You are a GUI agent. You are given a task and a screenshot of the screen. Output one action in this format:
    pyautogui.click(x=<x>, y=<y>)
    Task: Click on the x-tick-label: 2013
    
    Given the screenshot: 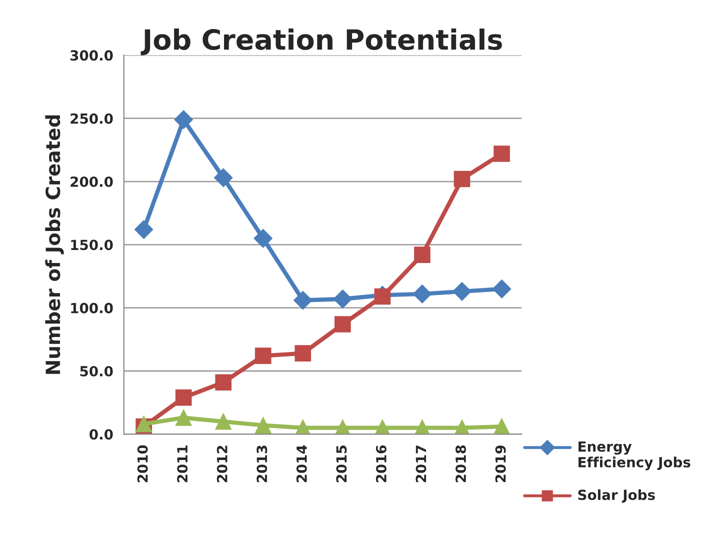 What is the action you would take?
    pyautogui.click(x=262, y=464)
    